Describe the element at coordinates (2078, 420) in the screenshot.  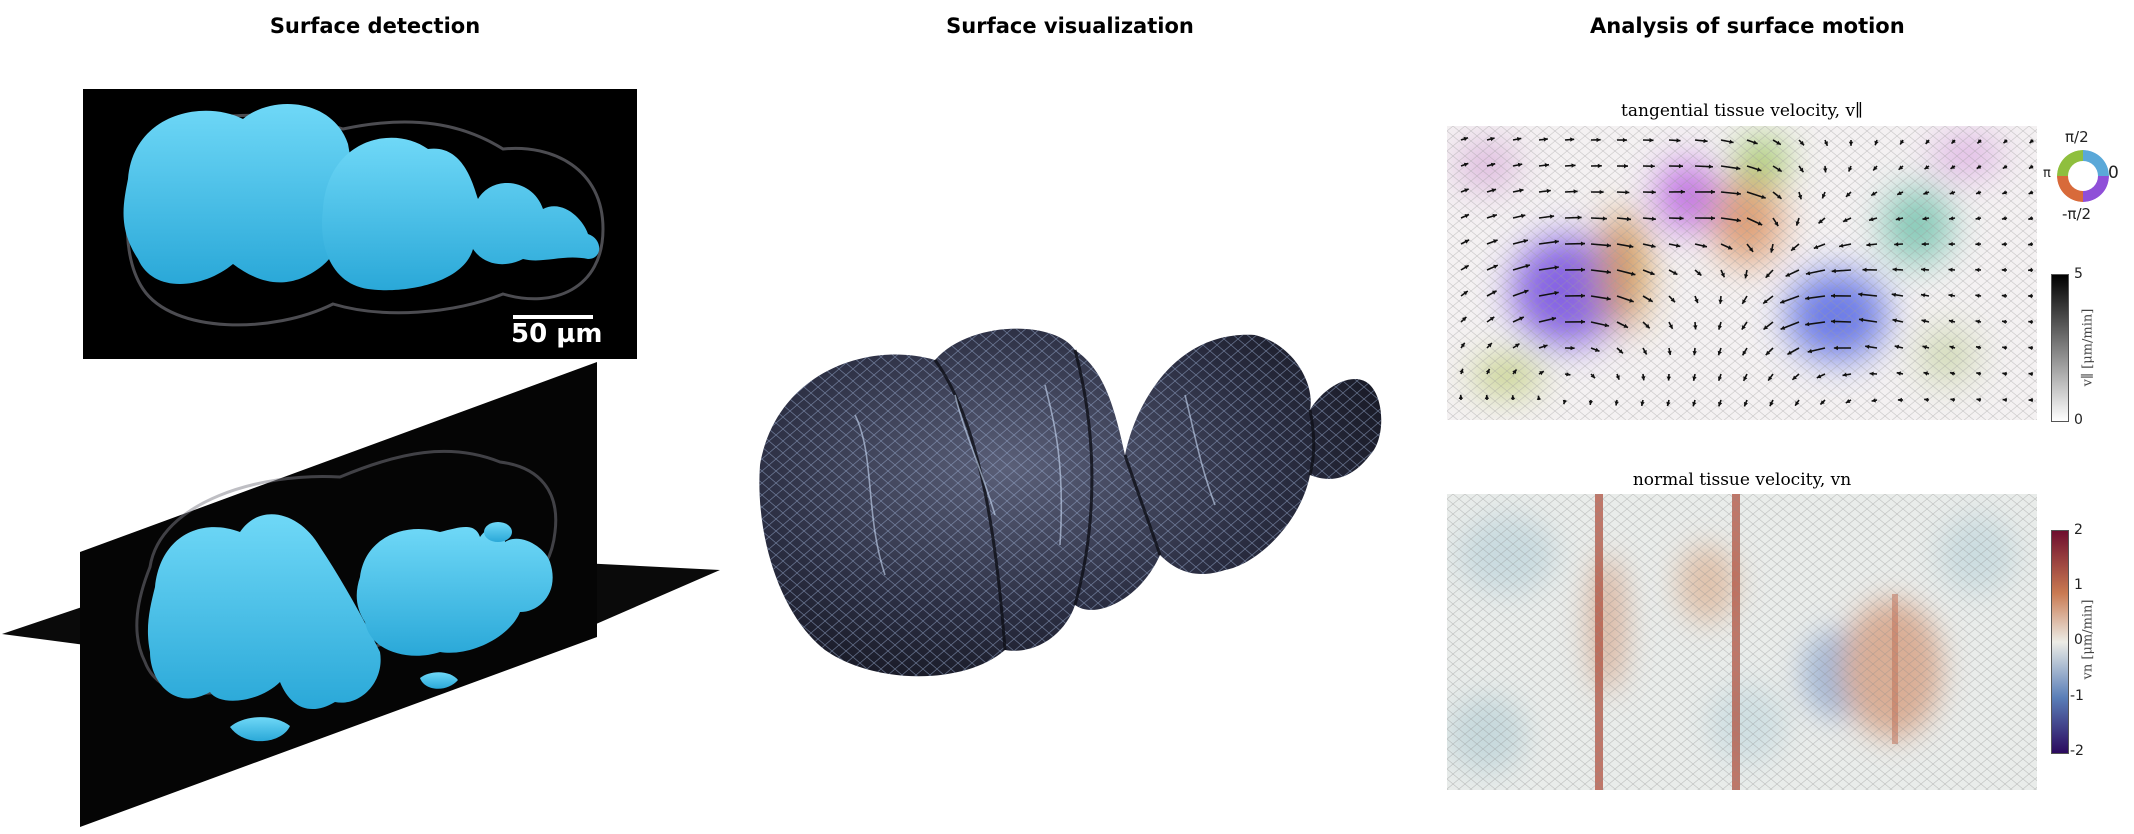
I see `tangential-colorbar-tick-min: 0` at that location.